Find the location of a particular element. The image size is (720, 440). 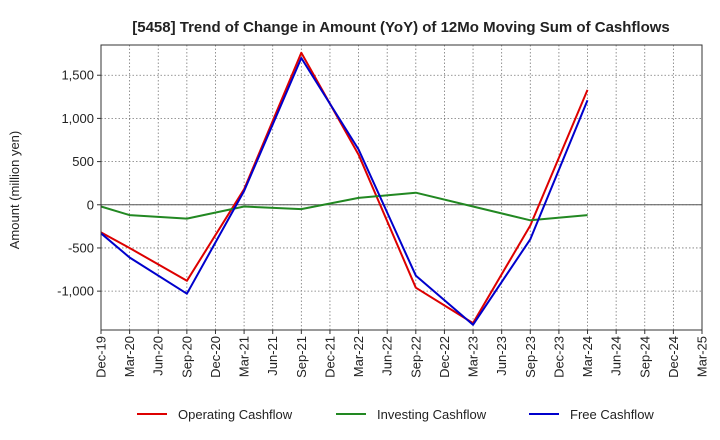

x-tick-label: Dec-20 is located at coordinates (215, 357).